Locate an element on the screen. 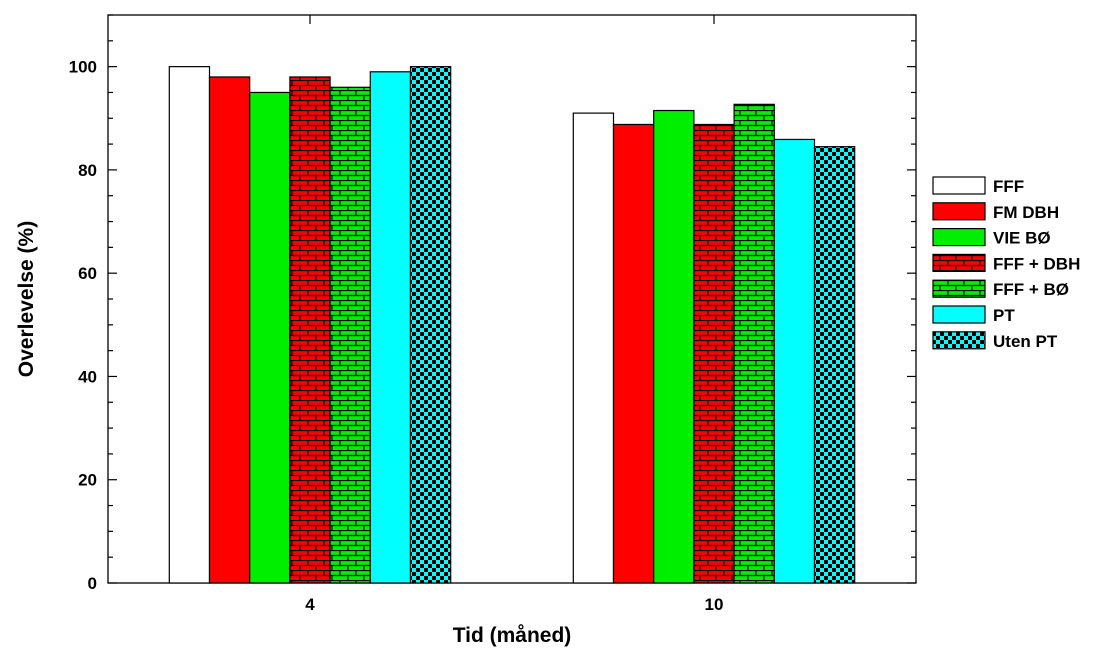 The height and width of the screenshot is (654, 1115). legend-label: FFF + BØ is located at coordinates (1031, 289).